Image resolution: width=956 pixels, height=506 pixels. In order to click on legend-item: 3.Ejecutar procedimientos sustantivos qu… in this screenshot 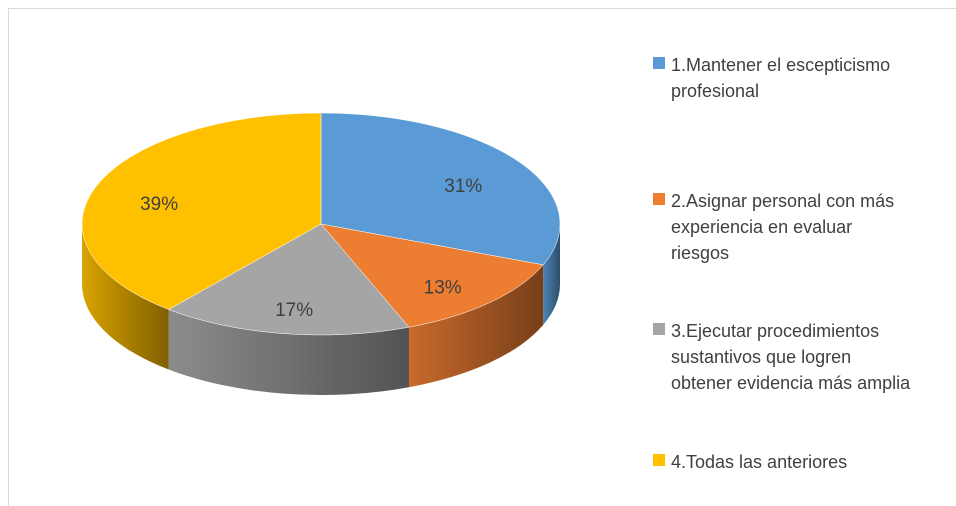, I will do `click(780, 357)`.